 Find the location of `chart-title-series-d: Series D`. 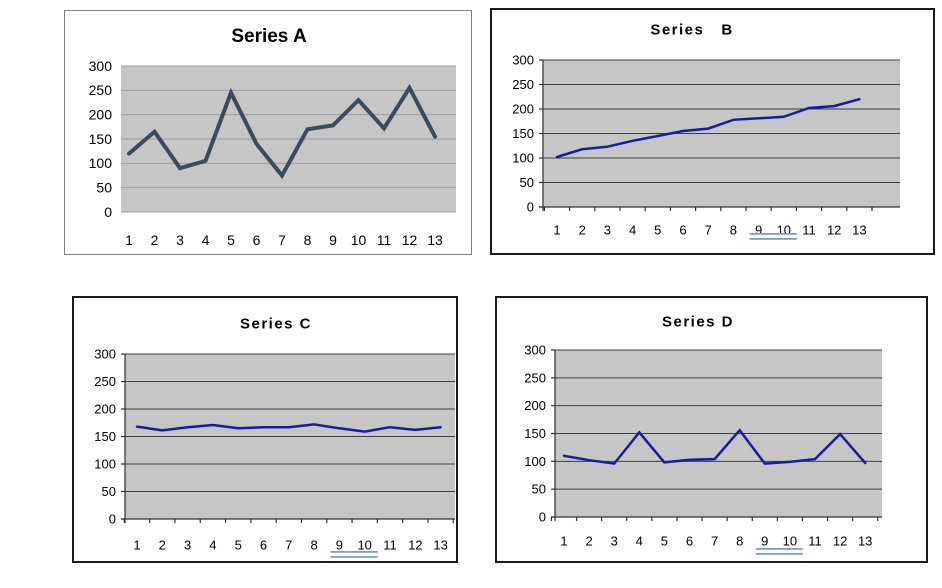

chart-title-series-d: Series D is located at coordinates (698, 322).